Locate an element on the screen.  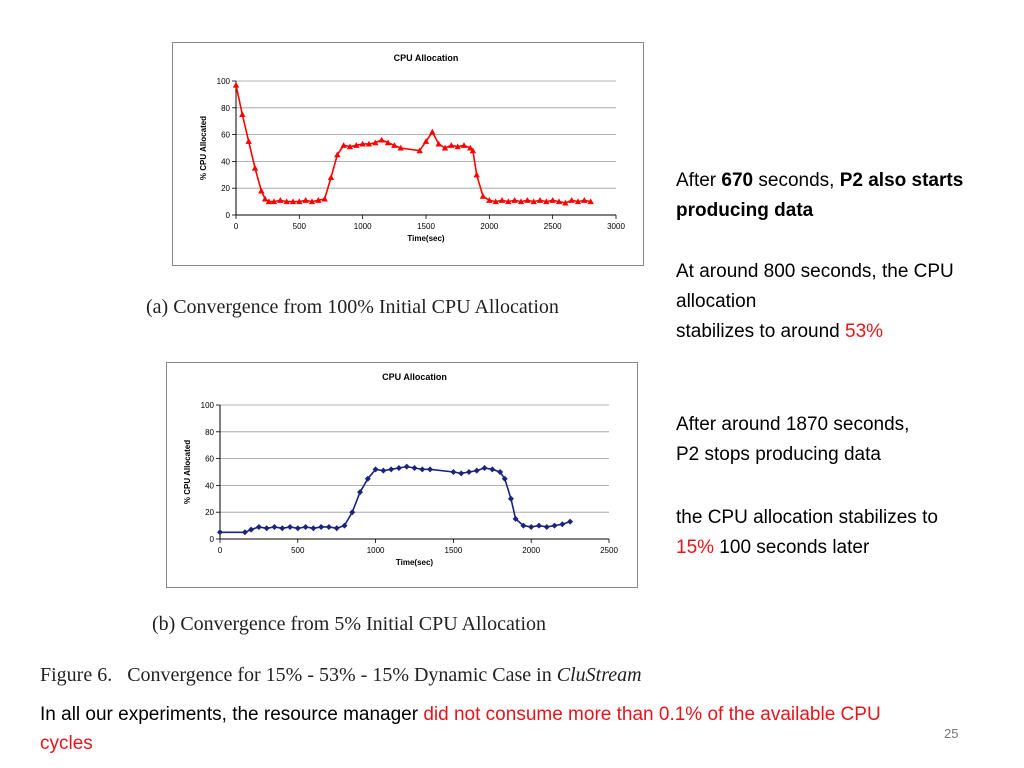
chart-b-xtick-label: 0 is located at coordinates (220, 550).